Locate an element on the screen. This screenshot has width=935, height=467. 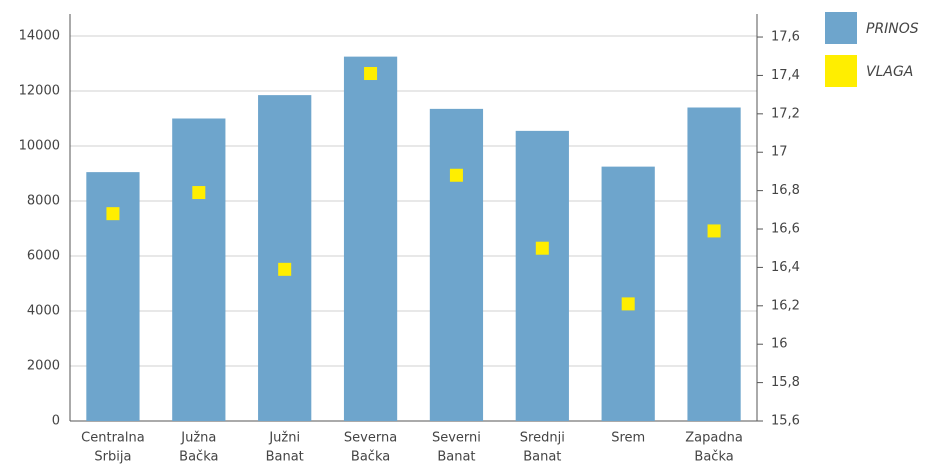
x-tick-label: Južna is located at coordinates (198, 438).